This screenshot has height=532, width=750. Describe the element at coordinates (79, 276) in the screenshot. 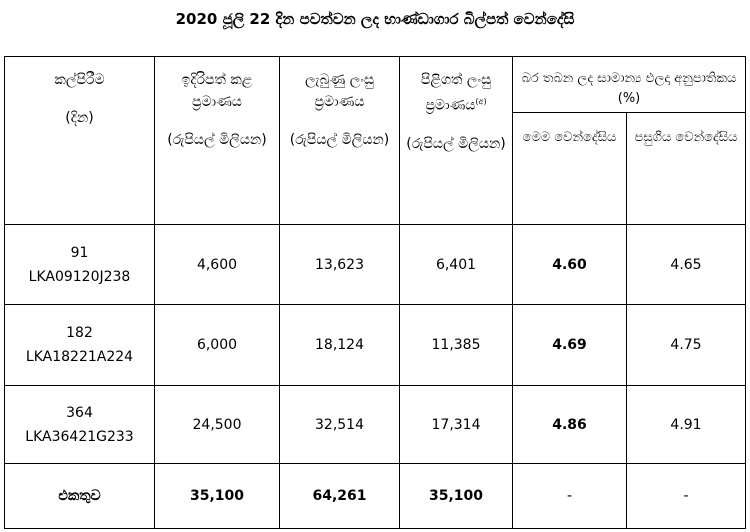

I see `tenor-code: LKA09120J238` at that location.